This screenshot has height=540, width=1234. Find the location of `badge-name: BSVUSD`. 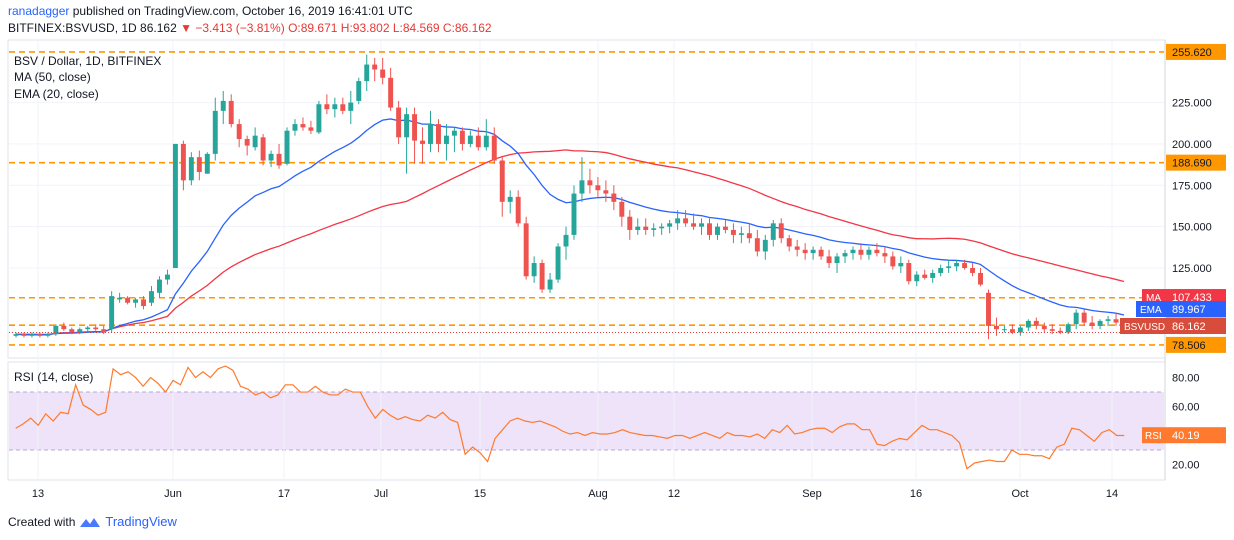

badge-name: BSVUSD is located at coordinates (1144, 327).